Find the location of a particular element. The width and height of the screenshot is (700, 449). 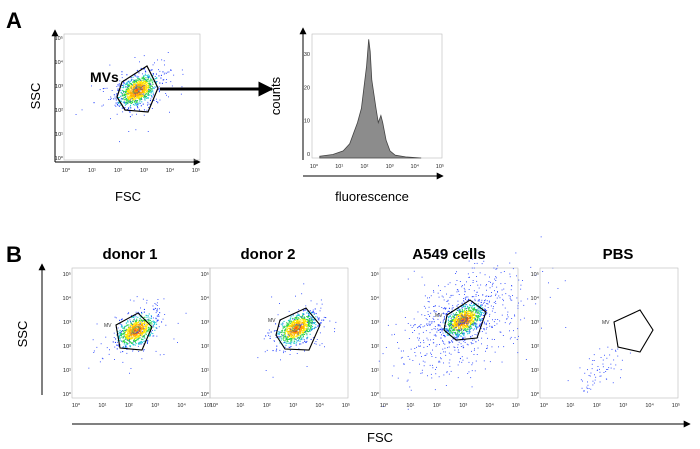

tick-label: 10⁴ is located at coordinates (649, 405).